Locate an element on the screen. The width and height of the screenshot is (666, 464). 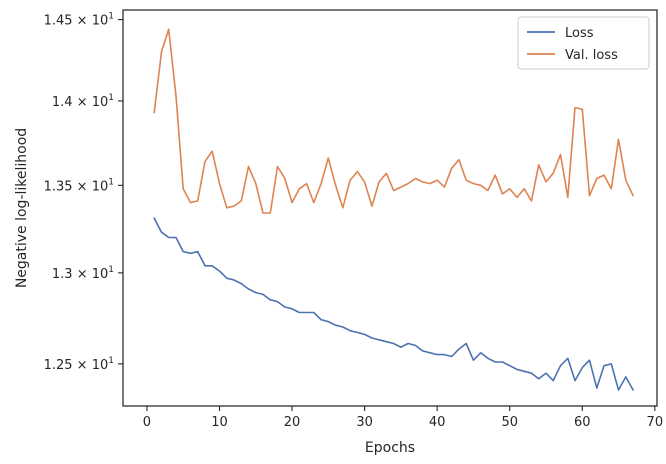
x-tick-label: 20 is located at coordinates (292, 422).